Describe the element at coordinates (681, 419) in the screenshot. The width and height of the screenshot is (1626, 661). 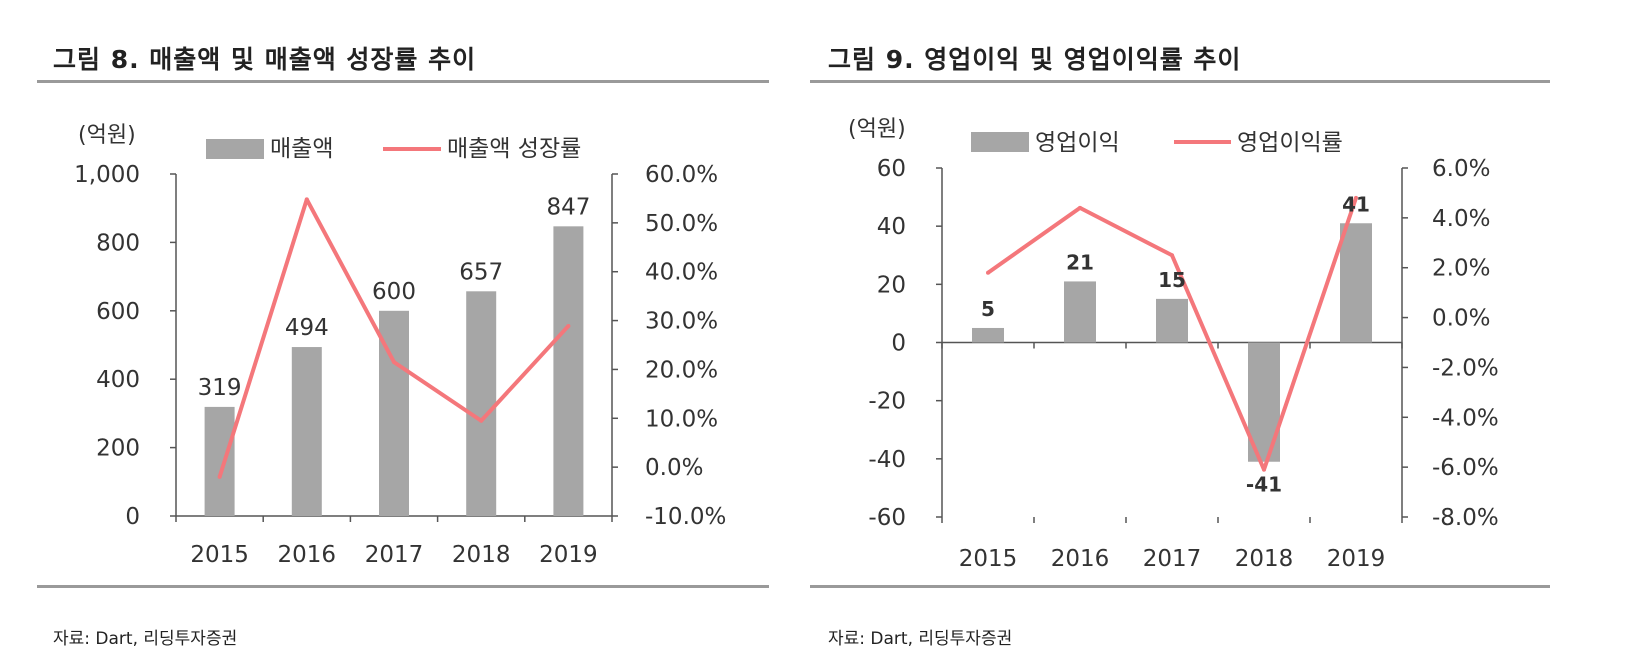
I see `right-tick-label: 10.0%` at that location.